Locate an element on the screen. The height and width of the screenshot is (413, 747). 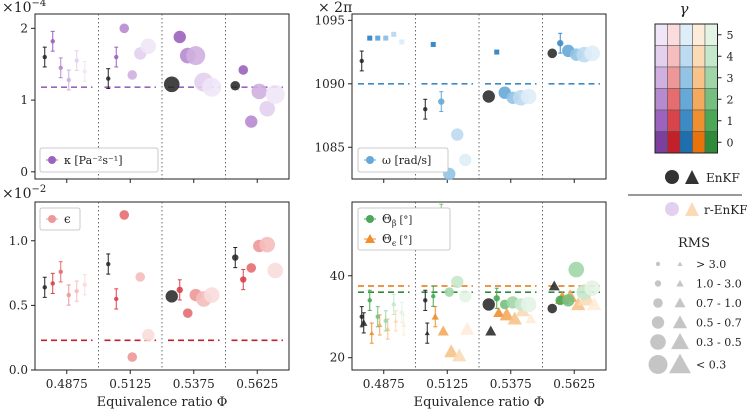
y-tick-label: 0.5 is located at coordinates (18, 305).